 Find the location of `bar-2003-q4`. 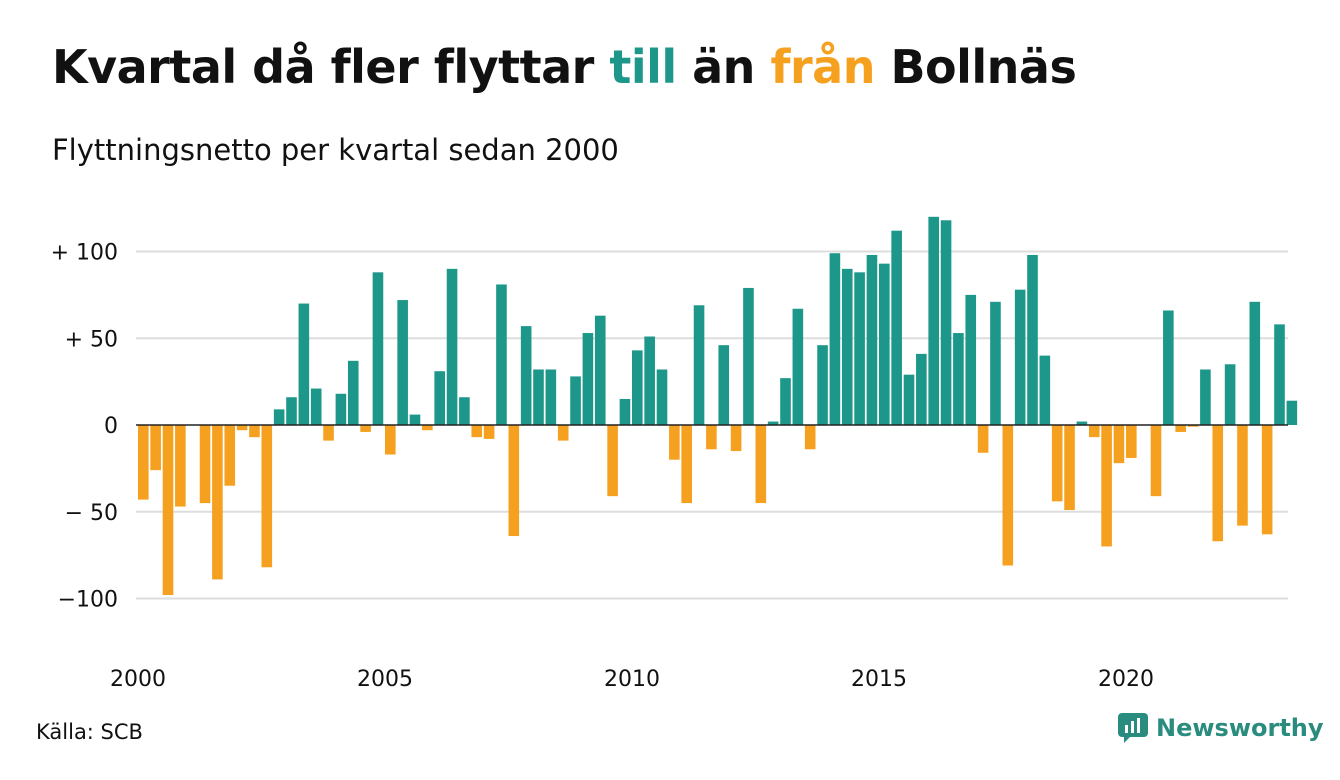

bar-2003-q4 is located at coordinates (328, 433).